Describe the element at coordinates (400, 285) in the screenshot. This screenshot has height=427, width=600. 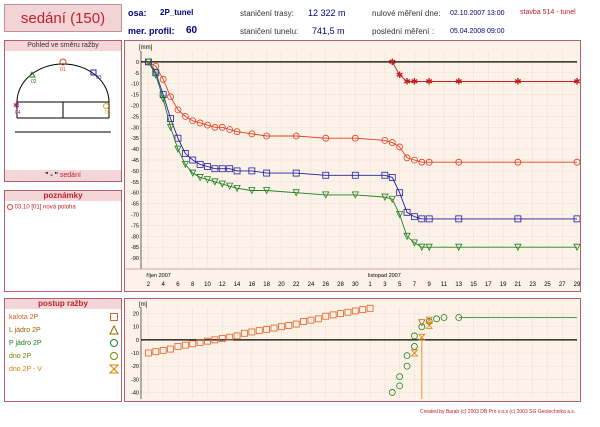
I see `settlement-x-tick-label: 5` at that location.